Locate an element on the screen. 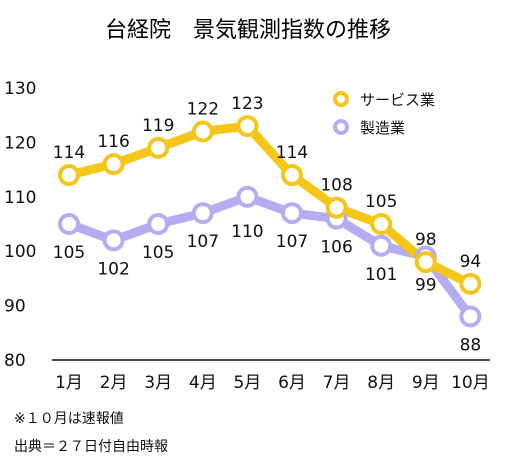  data-label-services: 116 is located at coordinates (113, 142).